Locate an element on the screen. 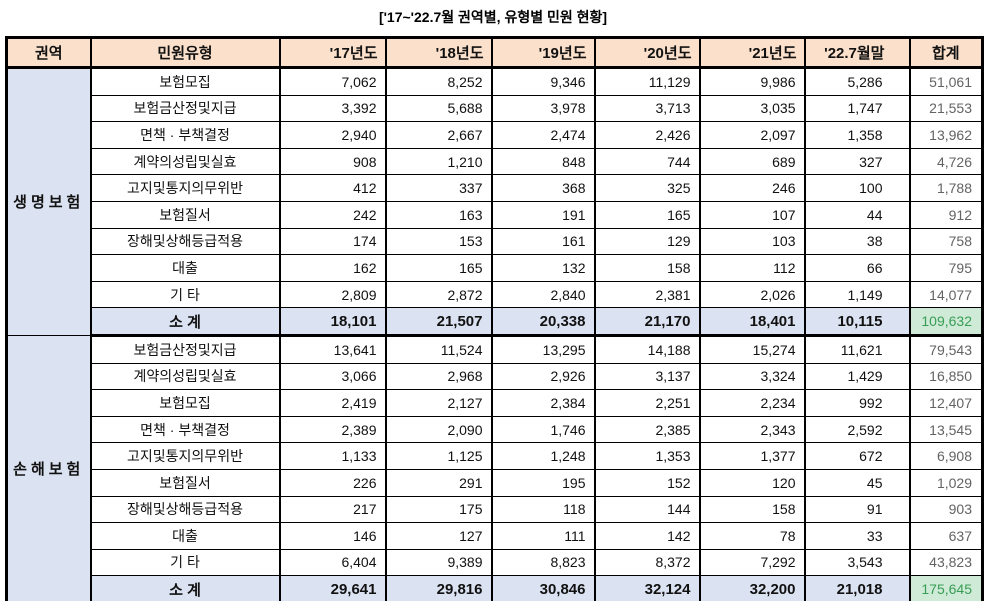 The image size is (1000, 601). value-cell: 21,170 is located at coordinates (647, 322).